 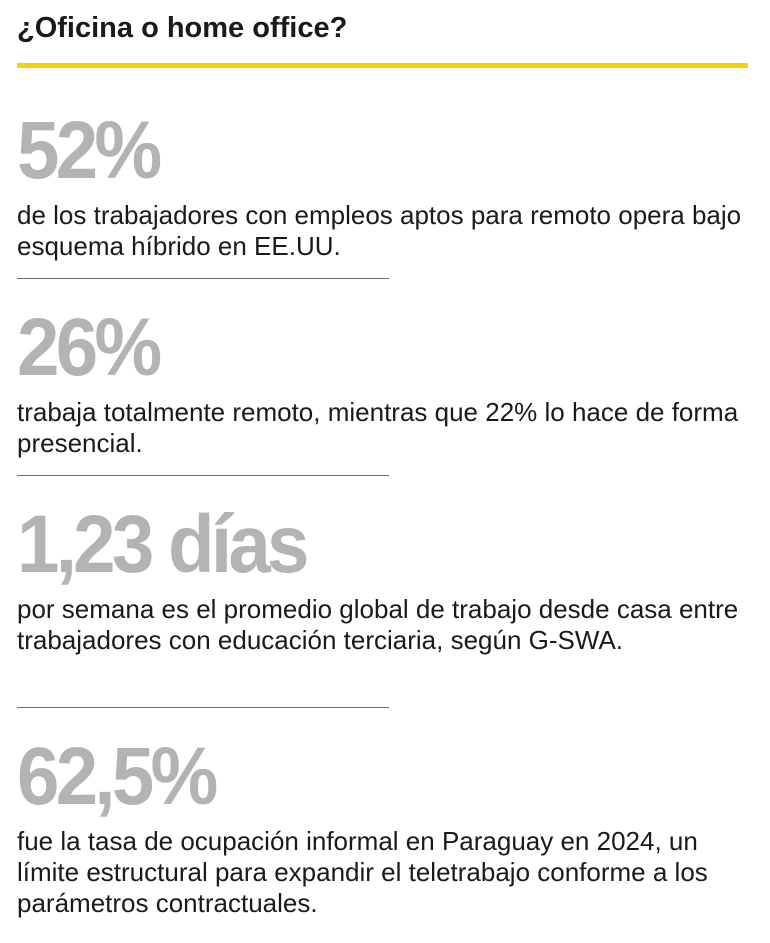 I want to click on stat-value: 1,23 días, so click(x=163, y=544).